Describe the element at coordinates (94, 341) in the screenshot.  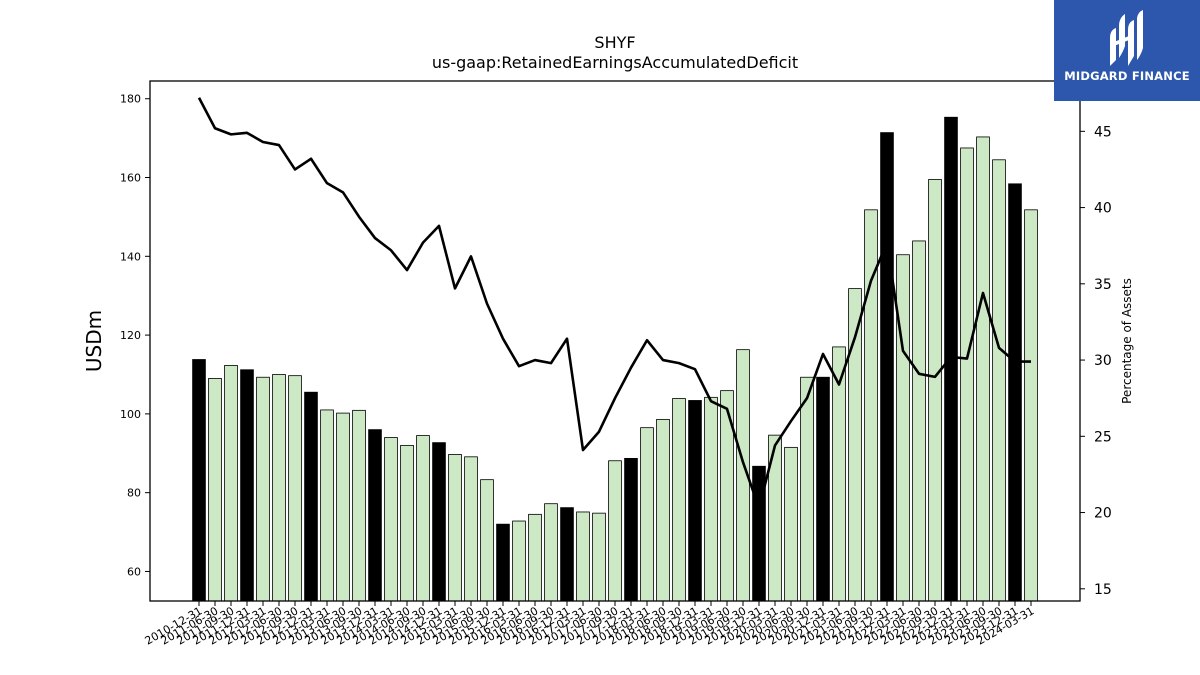
I see `y-axis-label: USDm` at that location.